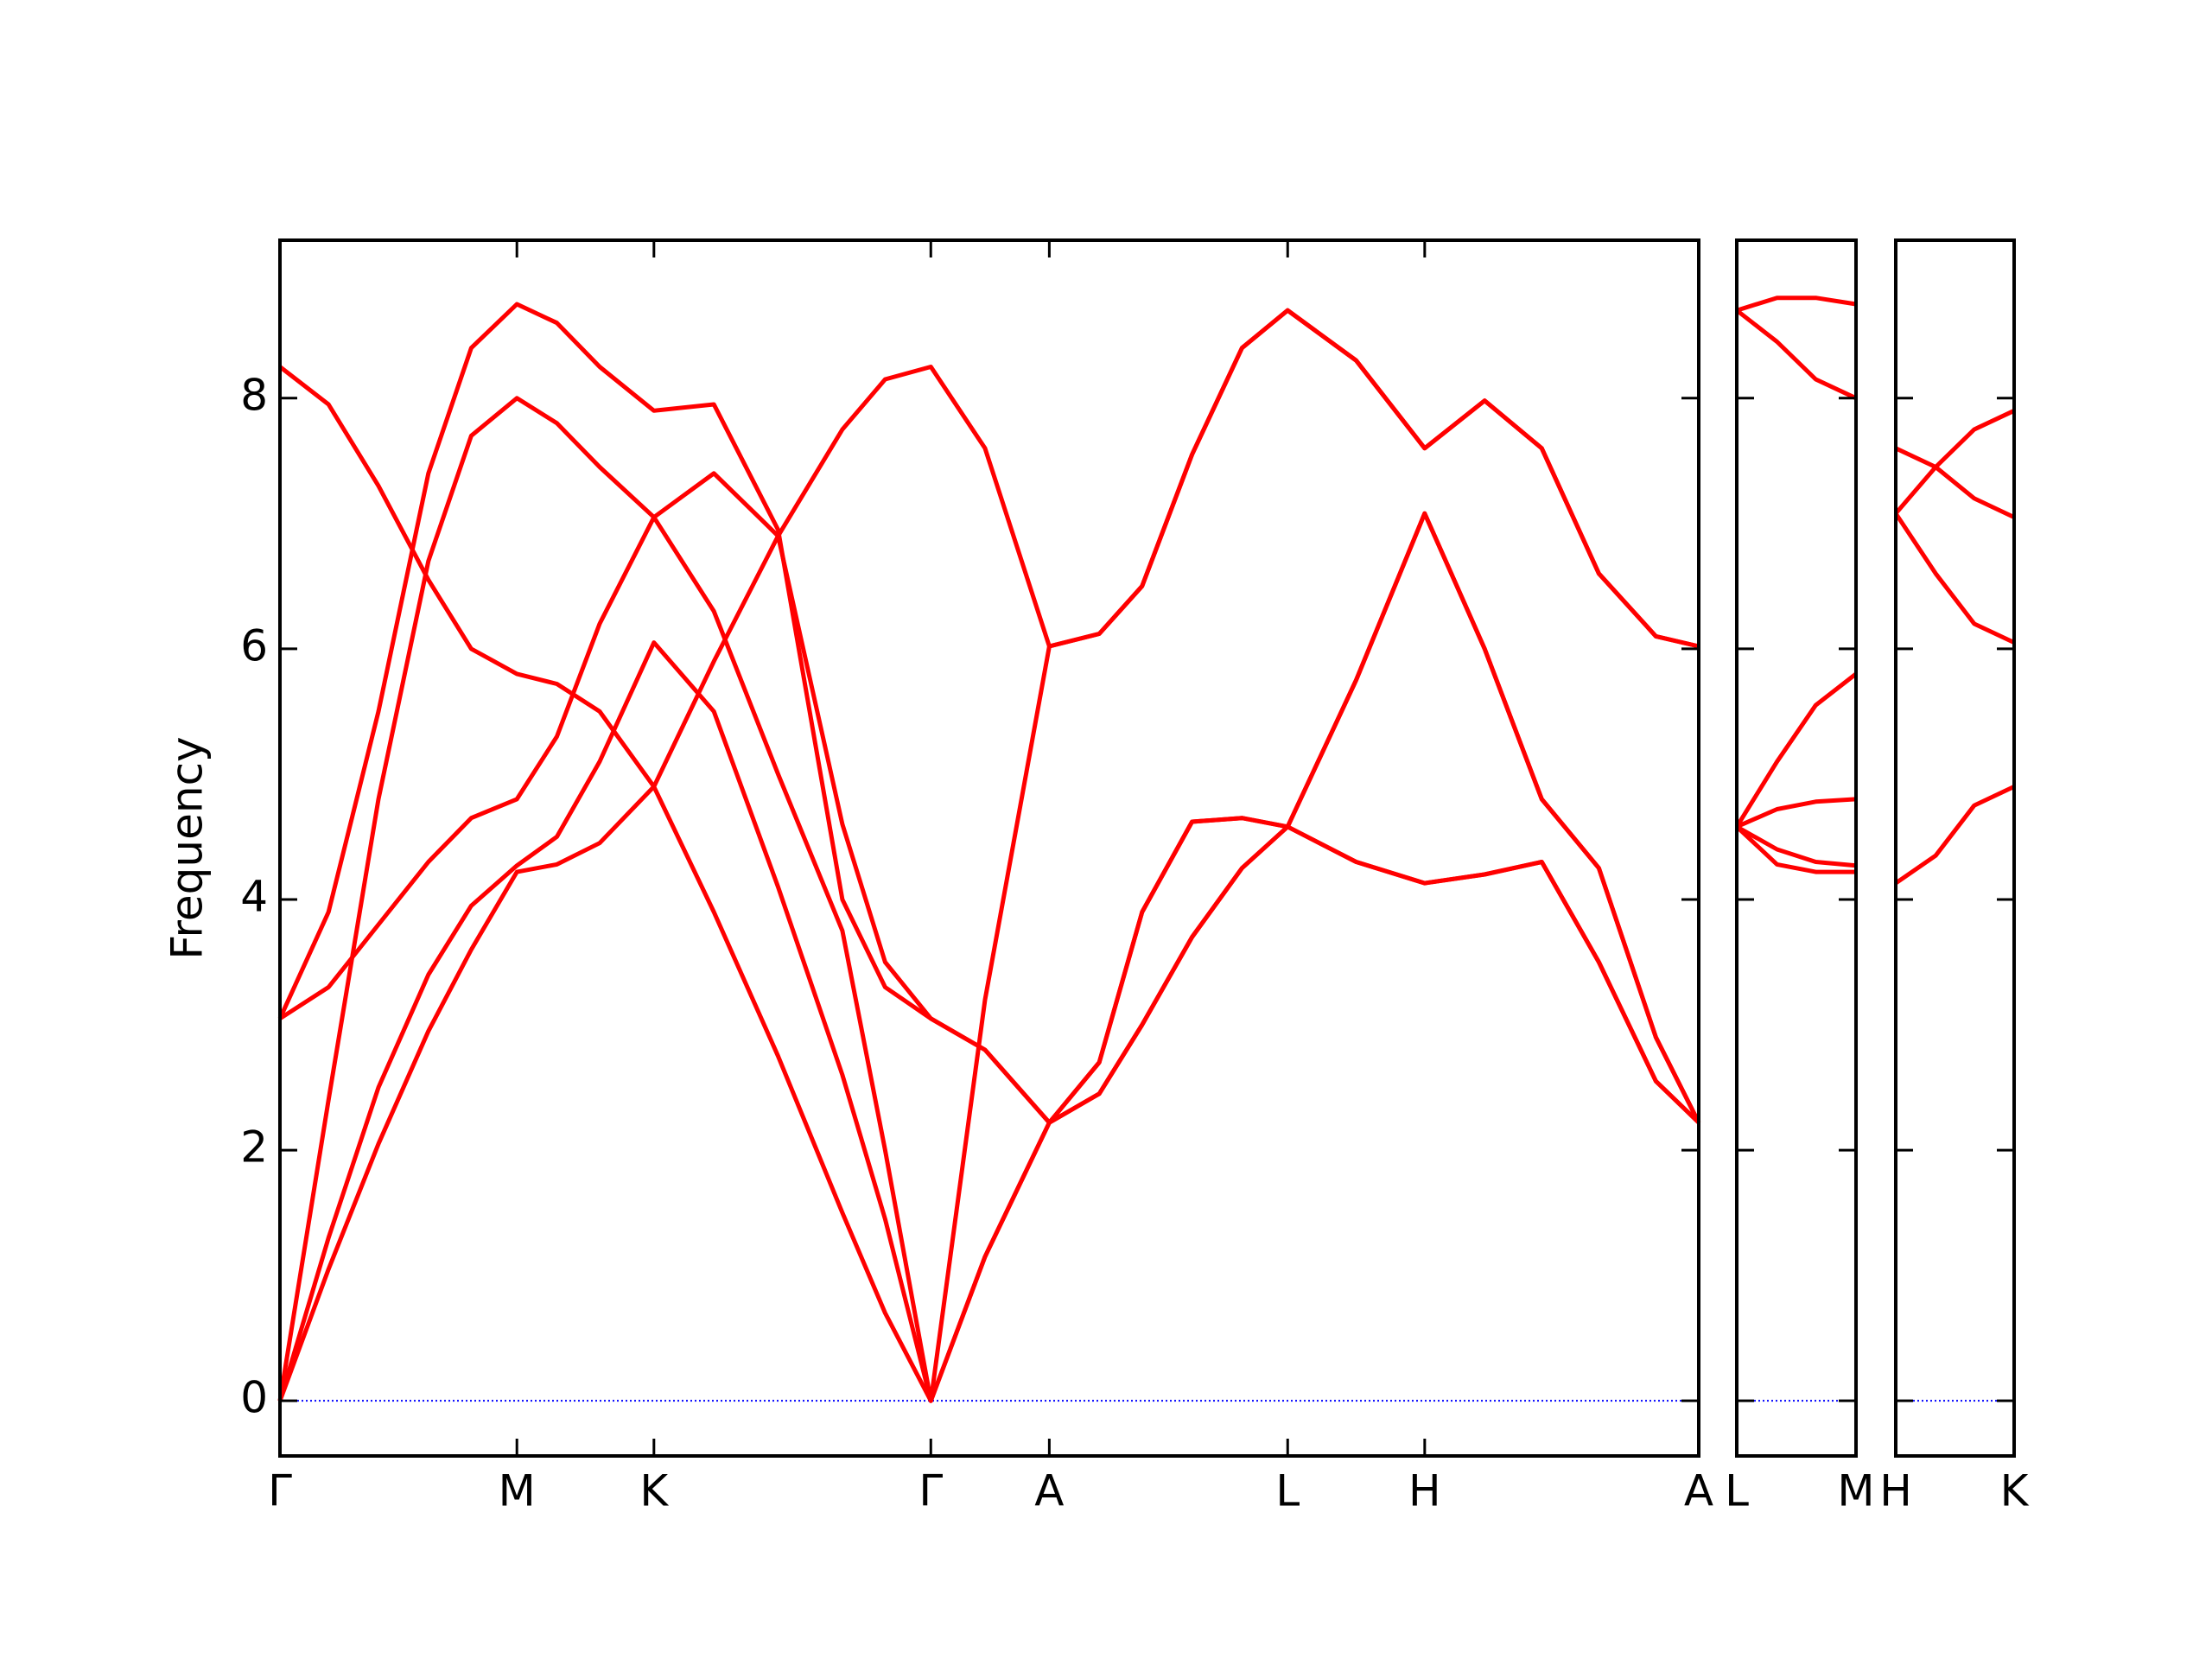 The height and width of the screenshot is (1659, 2212). I want to click on y-axis-label: Frequency, so click(187, 847).